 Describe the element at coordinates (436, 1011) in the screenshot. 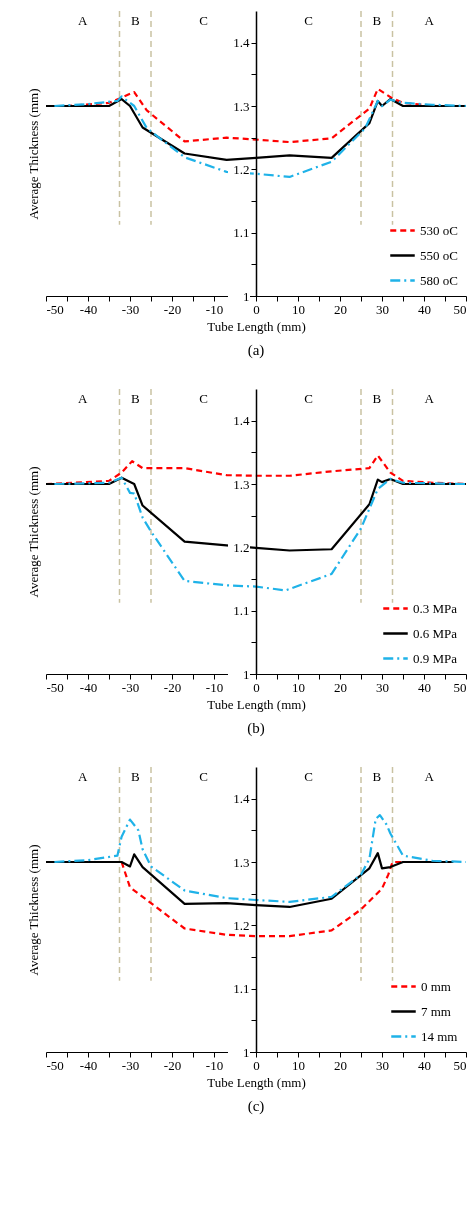

I see `legend-label: 7 mm` at that location.